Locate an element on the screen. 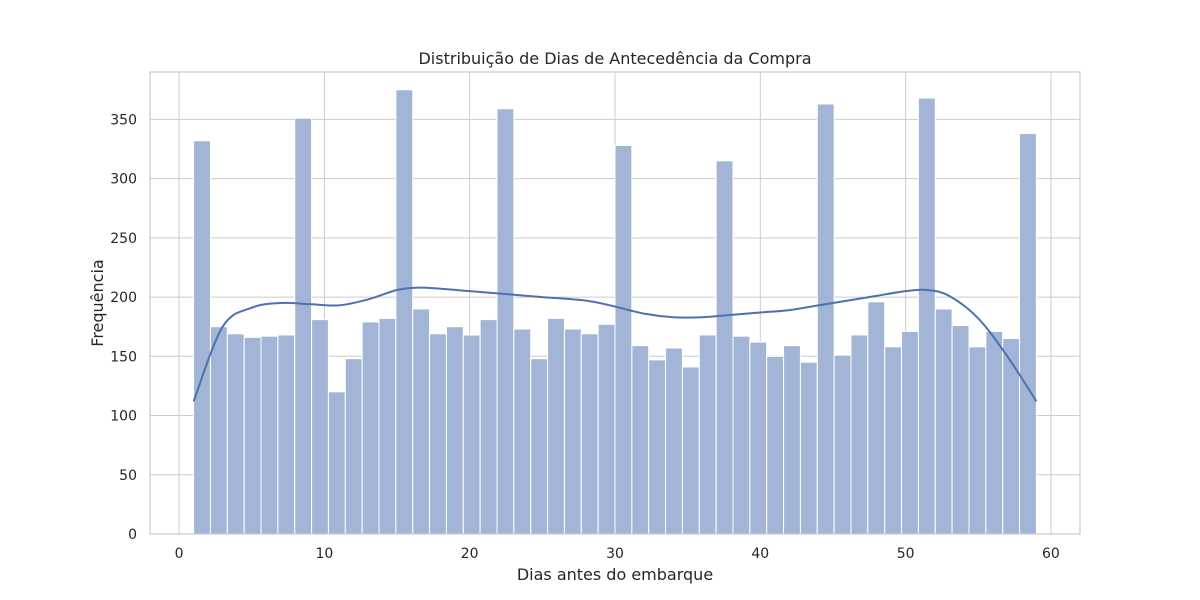 The height and width of the screenshot is (600, 1200). x-tick-label: 0 is located at coordinates (179, 554).